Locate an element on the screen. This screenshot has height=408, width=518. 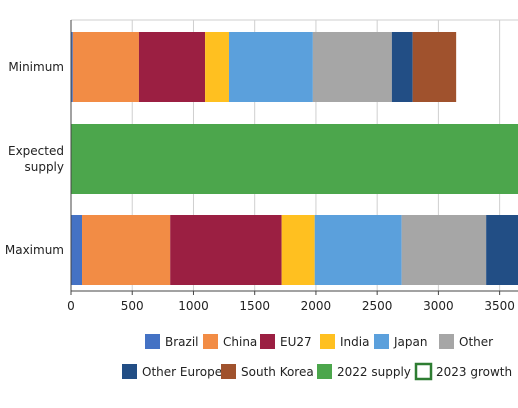
bar-maximum-eu27 is located at coordinates (226, 250).